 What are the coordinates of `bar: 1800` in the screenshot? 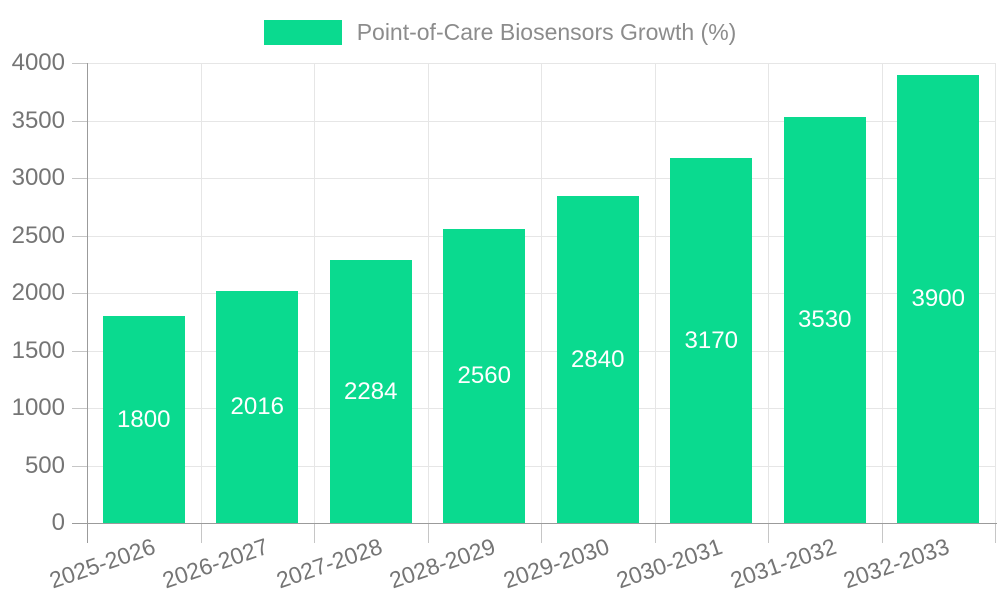 It's located at (143, 419).